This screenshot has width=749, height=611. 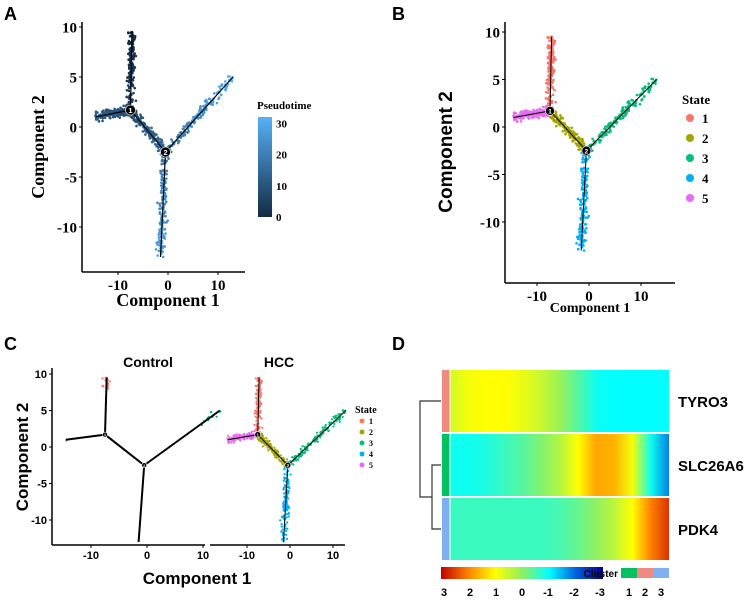 I want to click on colorbar-tick-label: -3, so click(x=600, y=593).